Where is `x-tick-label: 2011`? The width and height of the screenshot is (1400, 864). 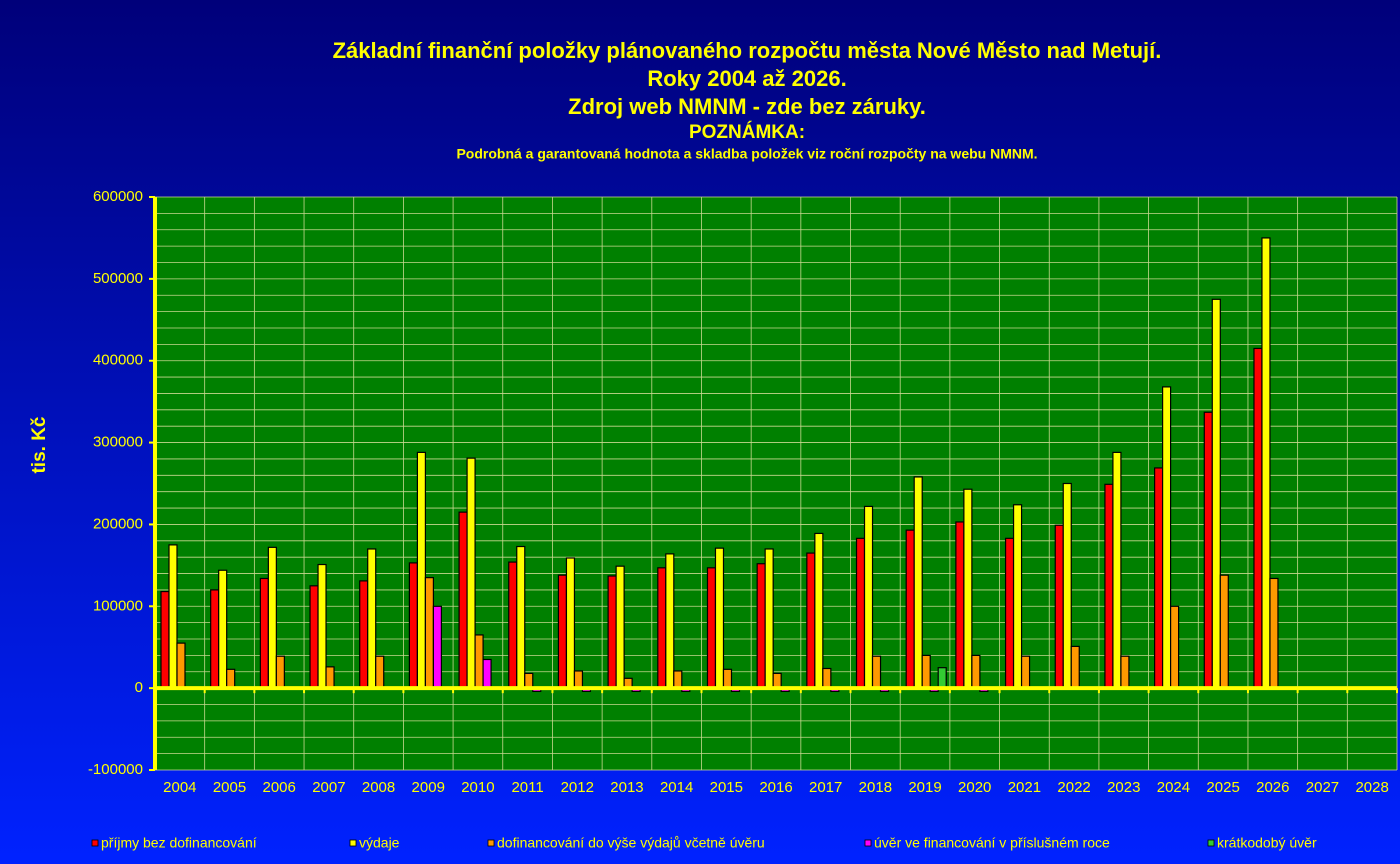 x-tick-label: 2011 is located at coordinates (527, 787).